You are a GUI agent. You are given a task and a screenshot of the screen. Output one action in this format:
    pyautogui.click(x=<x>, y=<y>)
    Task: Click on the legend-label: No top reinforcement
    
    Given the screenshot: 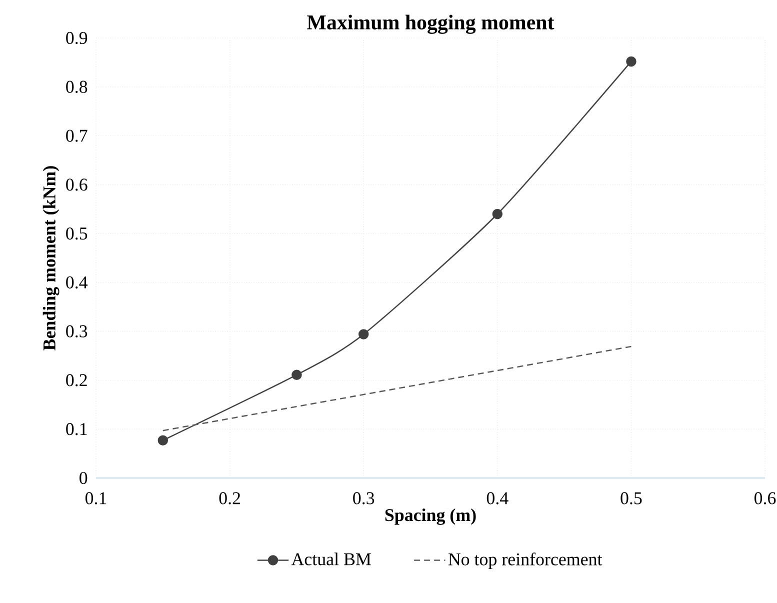 What is the action you would take?
    pyautogui.click(x=525, y=561)
    